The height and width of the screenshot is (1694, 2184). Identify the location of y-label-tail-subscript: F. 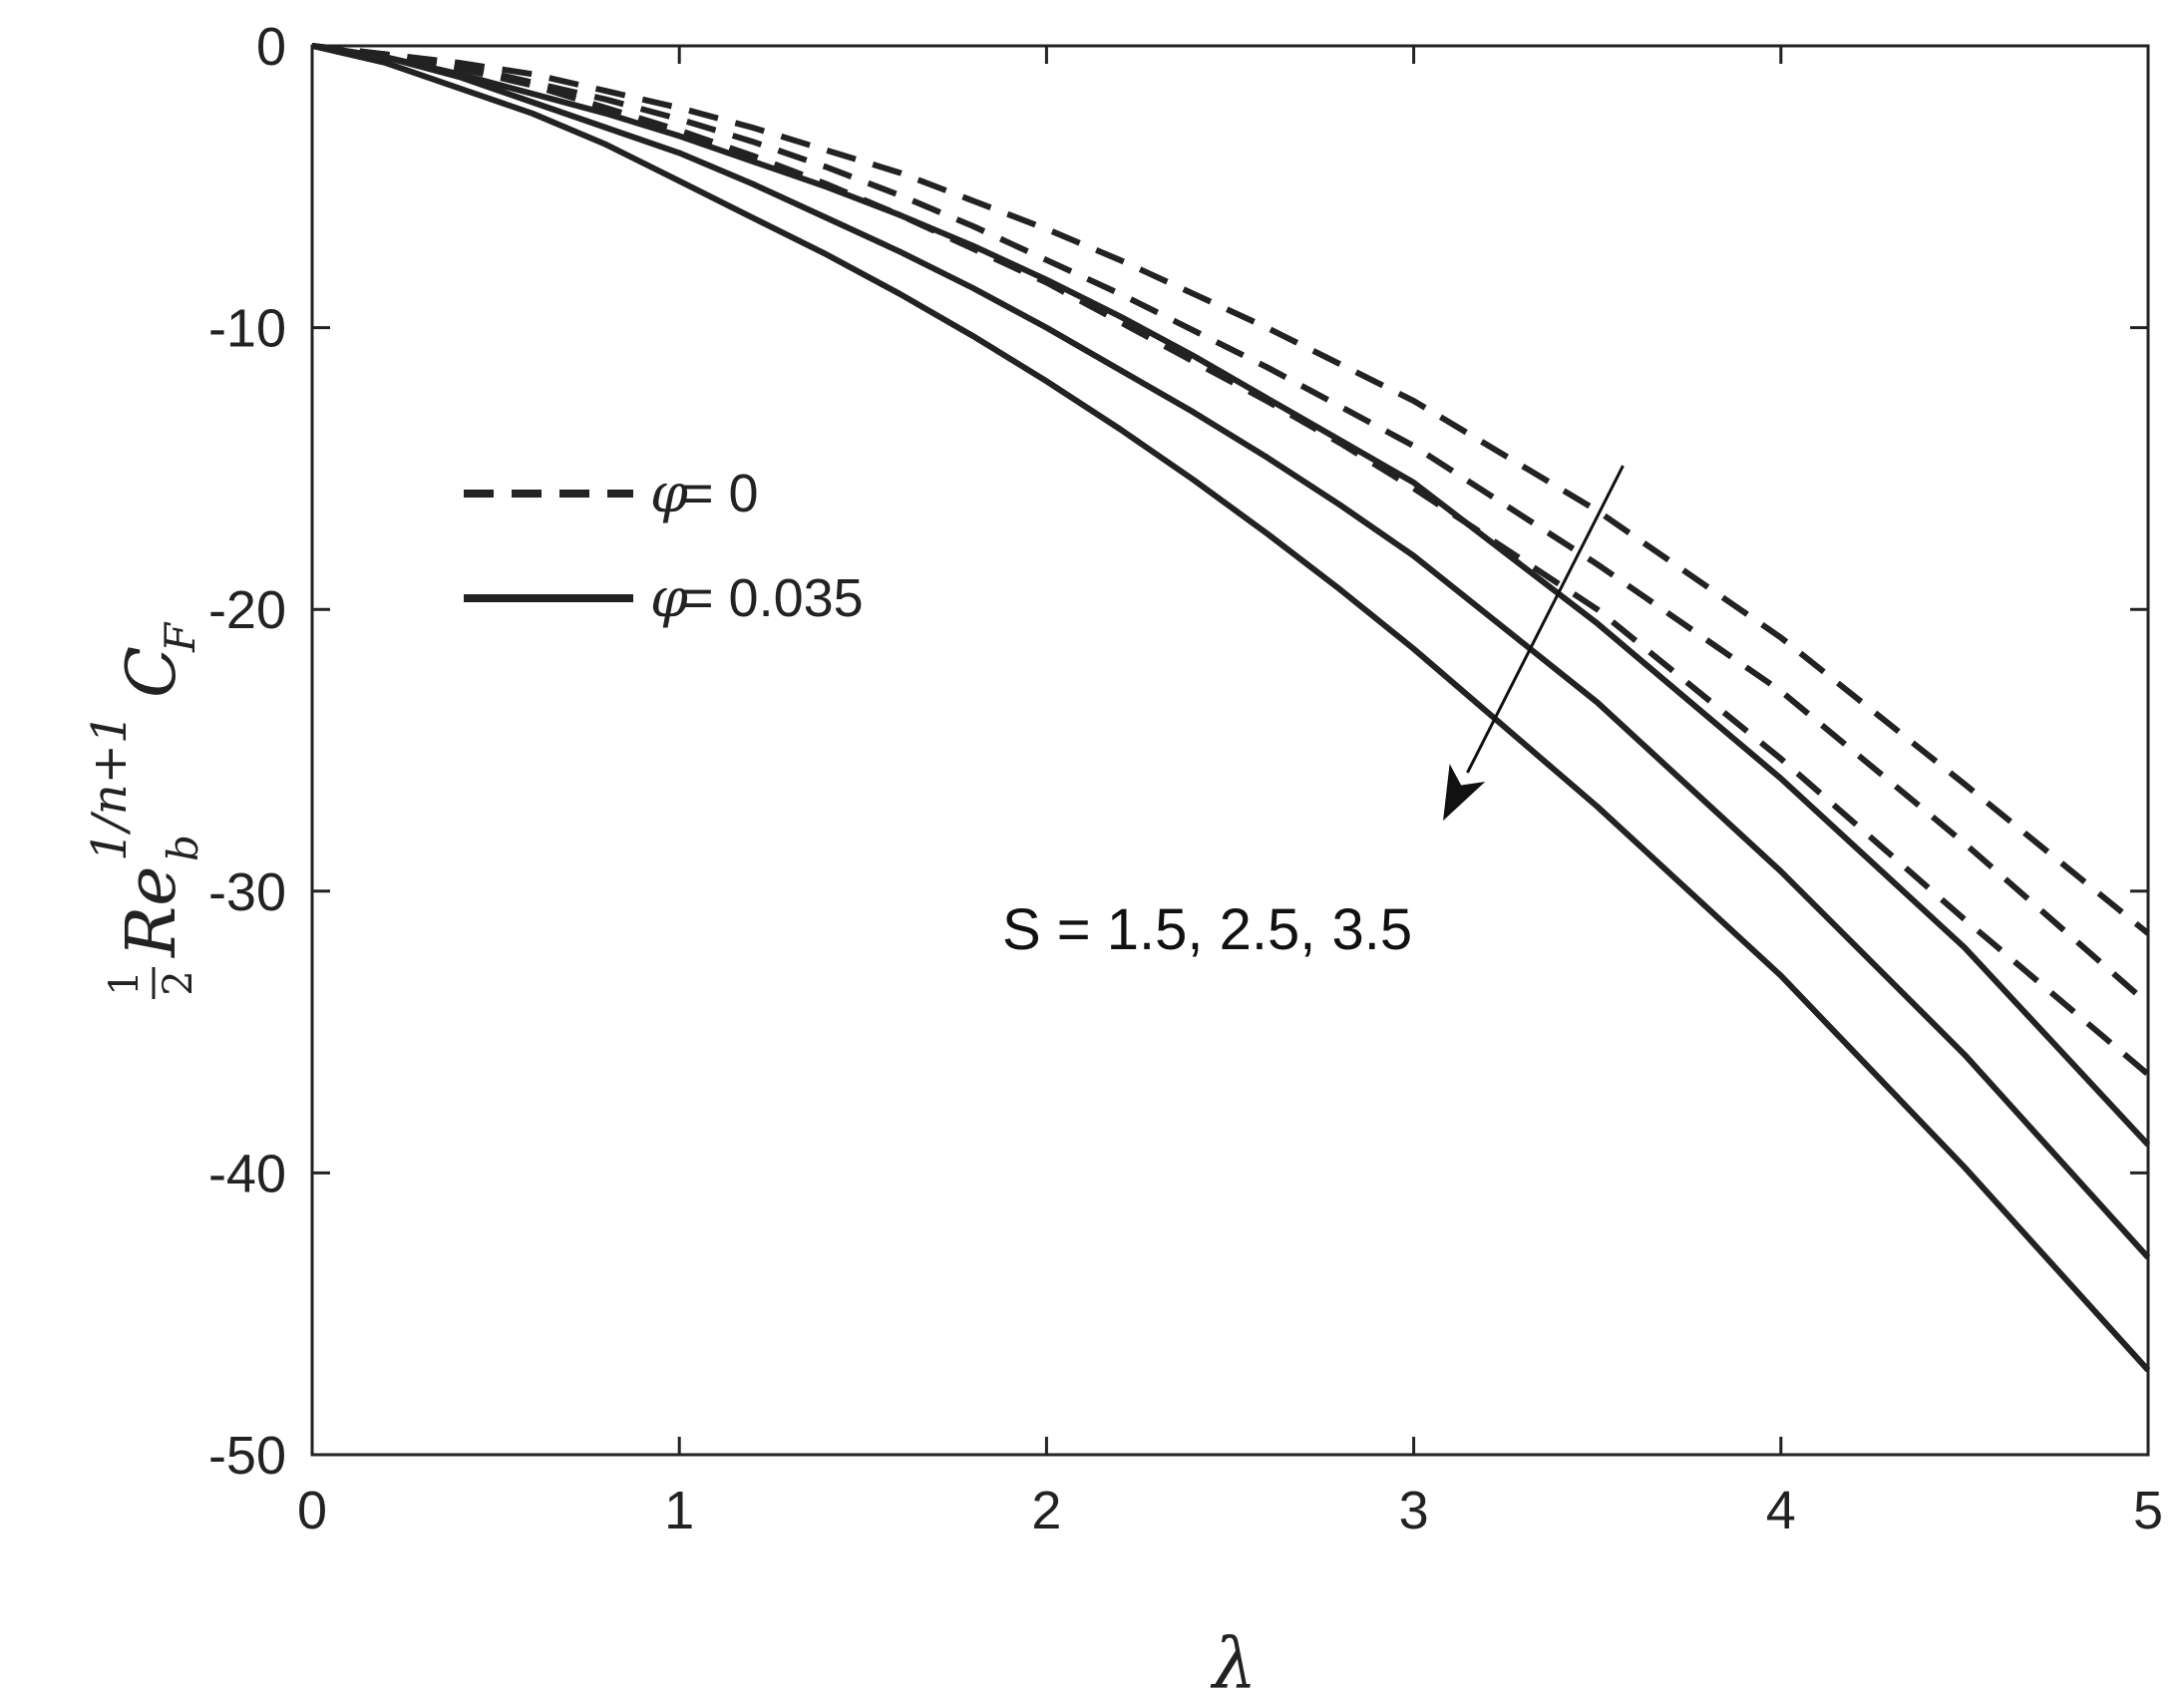
(180, 637).